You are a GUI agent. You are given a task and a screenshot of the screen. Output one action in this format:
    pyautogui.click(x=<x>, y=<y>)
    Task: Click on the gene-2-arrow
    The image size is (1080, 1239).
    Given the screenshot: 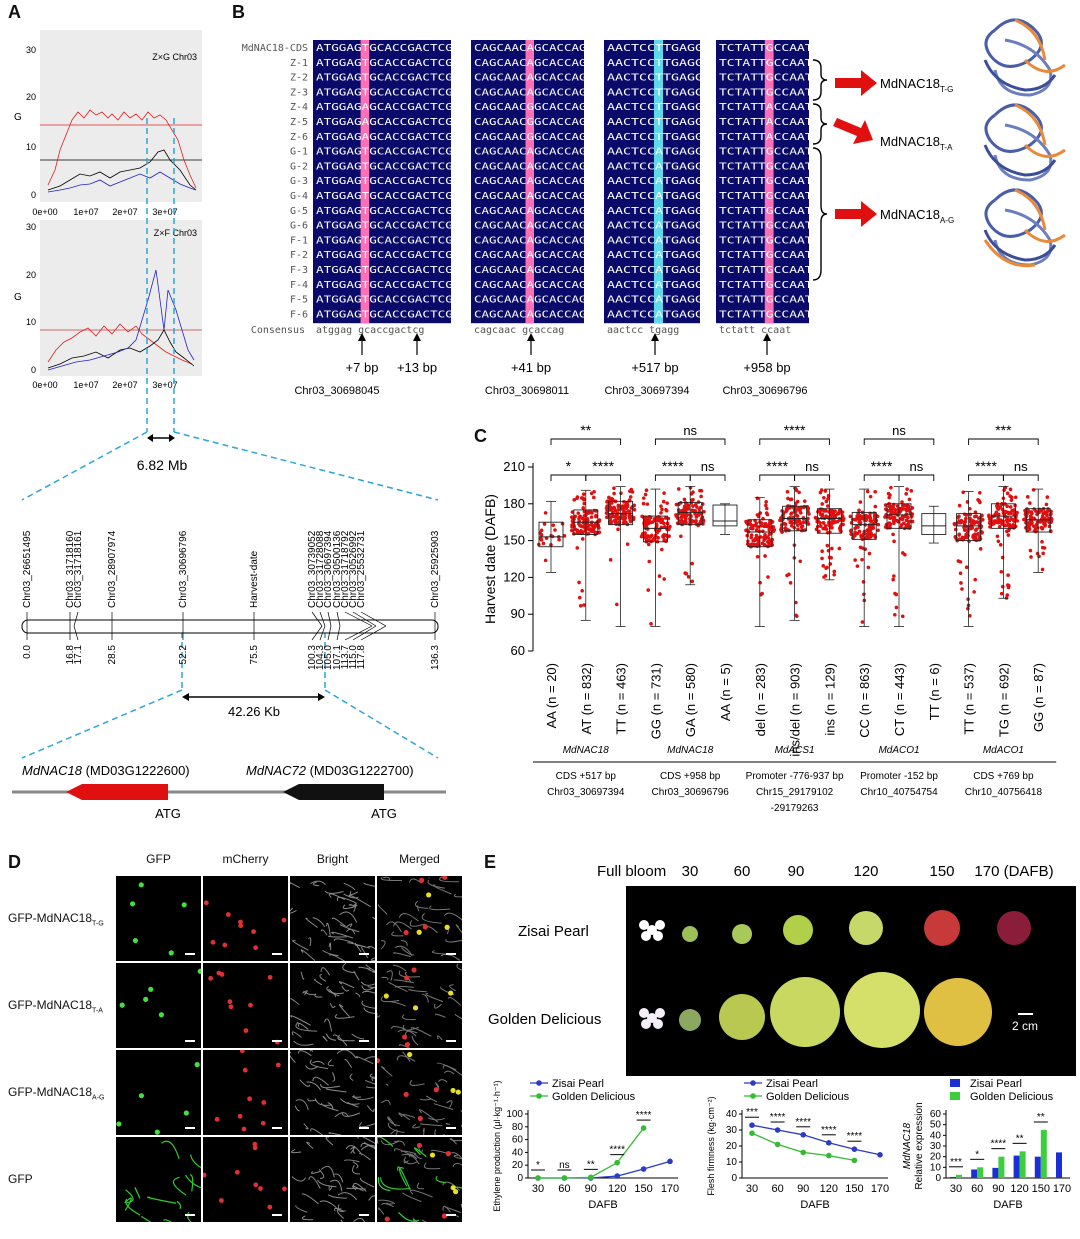 What is the action you would take?
    pyautogui.click(x=333, y=792)
    